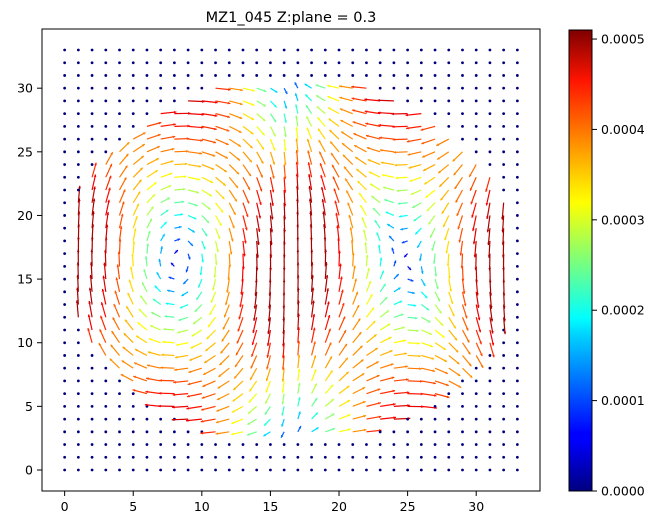  I want to click on x-tick-label: 15, so click(270, 506).